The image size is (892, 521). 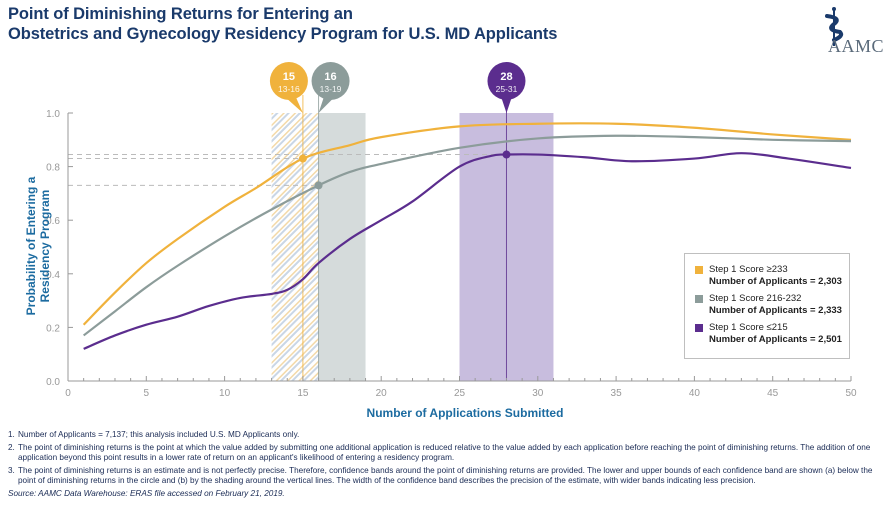 I want to click on pdr-bubble-mid, so click(x=330, y=81).